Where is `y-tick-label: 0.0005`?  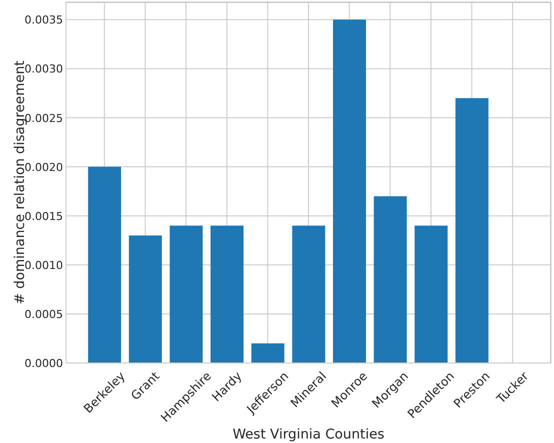 y-tick-label: 0.0005 is located at coordinates (43, 313).